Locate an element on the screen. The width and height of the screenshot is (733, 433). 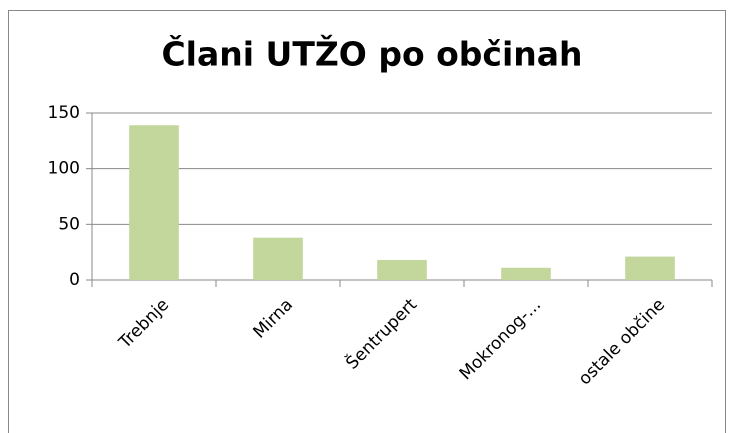
y-tick-label: 100 is located at coordinates (64, 169).